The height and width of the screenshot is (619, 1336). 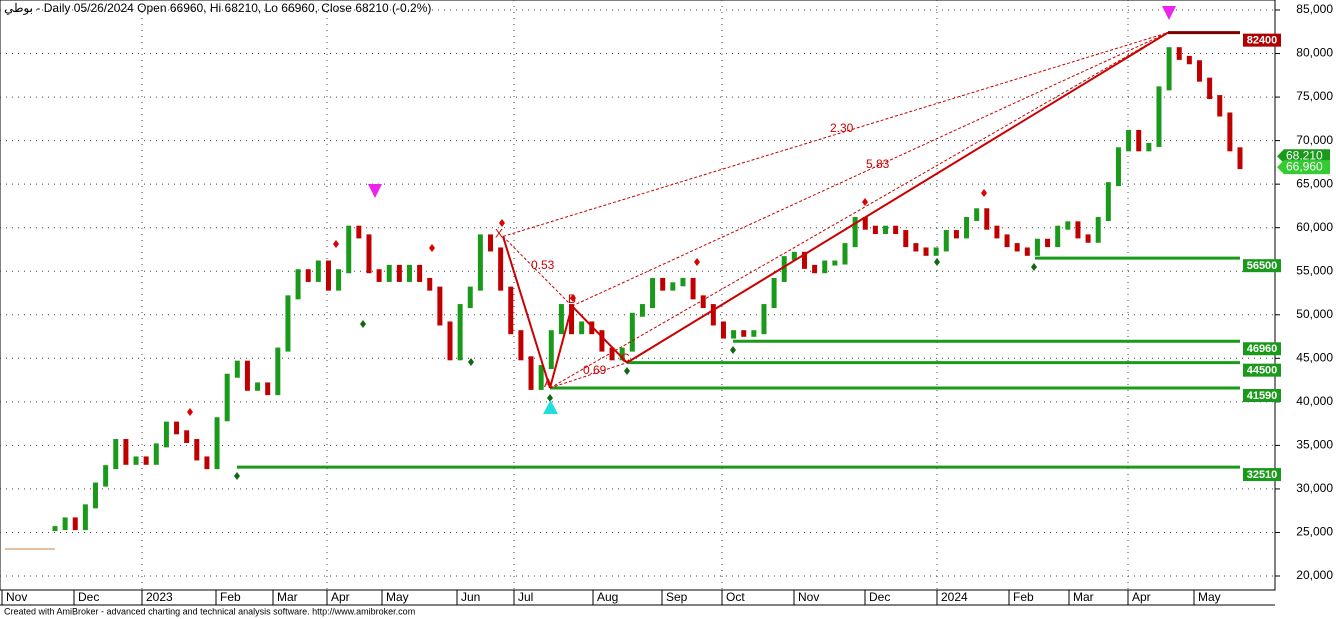 What do you see at coordinates (1314, 9) in the screenshot?
I see `y-tick-label: 85,000` at bounding box center [1314, 9].